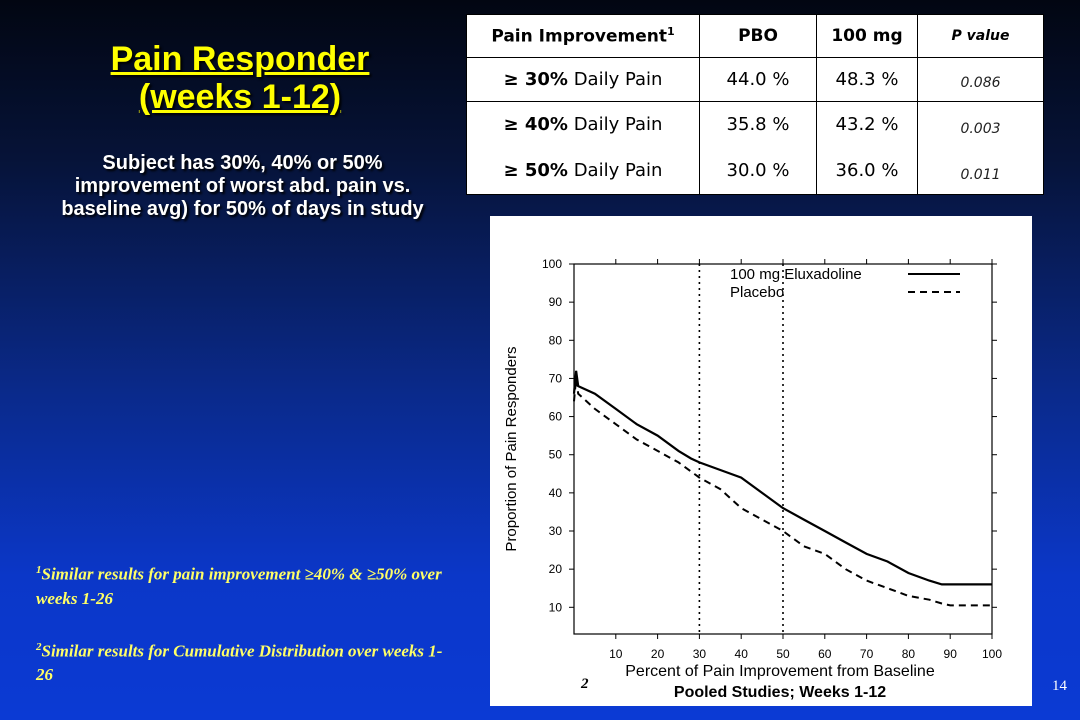 Image resolution: width=1080 pixels, height=720 pixels. I want to click on slide-title: Pain Responder (weeks 1-12), so click(240, 78).